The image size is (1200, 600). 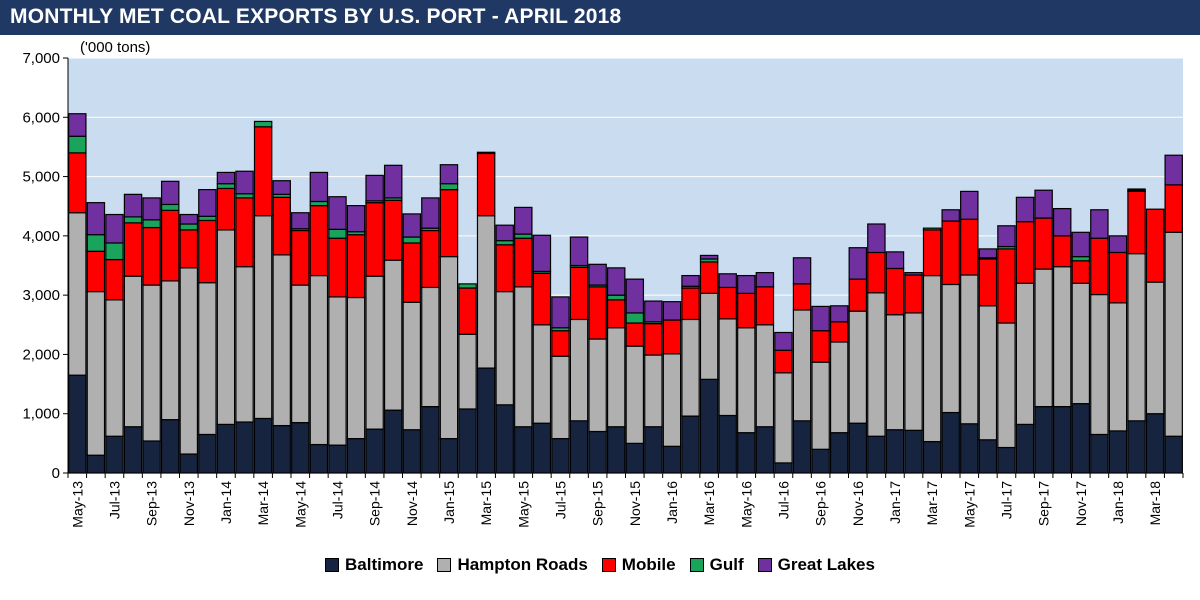 What do you see at coordinates (696, 565) in the screenshot?
I see `legend-swatch` at bounding box center [696, 565].